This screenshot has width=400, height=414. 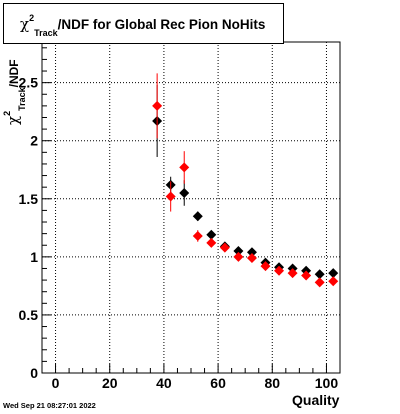 What do you see at coordinates (218, 383) in the screenshot?
I see `x-tick-label: 60` at bounding box center [218, 383].